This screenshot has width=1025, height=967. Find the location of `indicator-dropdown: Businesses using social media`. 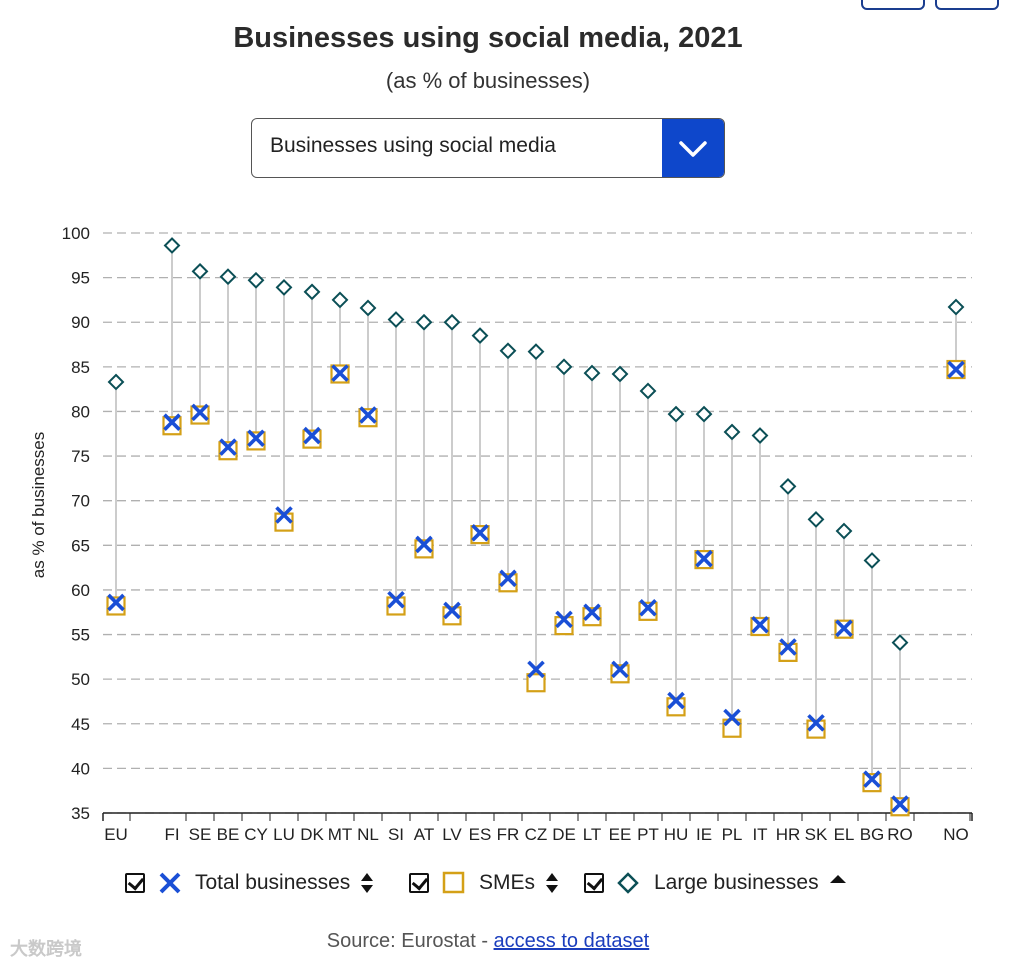

indicator-dropdown: Businesses using social media is located at coordinates (488, 148).